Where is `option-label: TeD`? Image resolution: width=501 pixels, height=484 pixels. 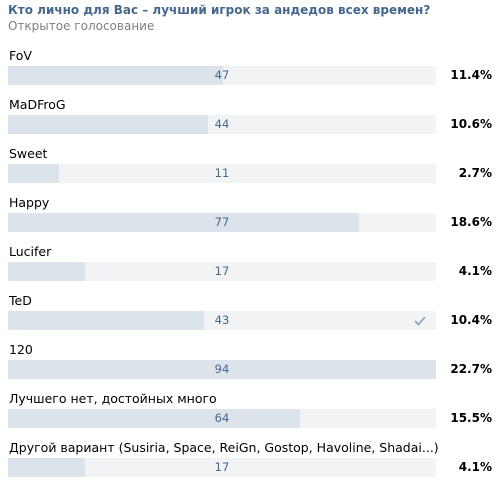
option-label: TeD is located at coordinates (20, 300).